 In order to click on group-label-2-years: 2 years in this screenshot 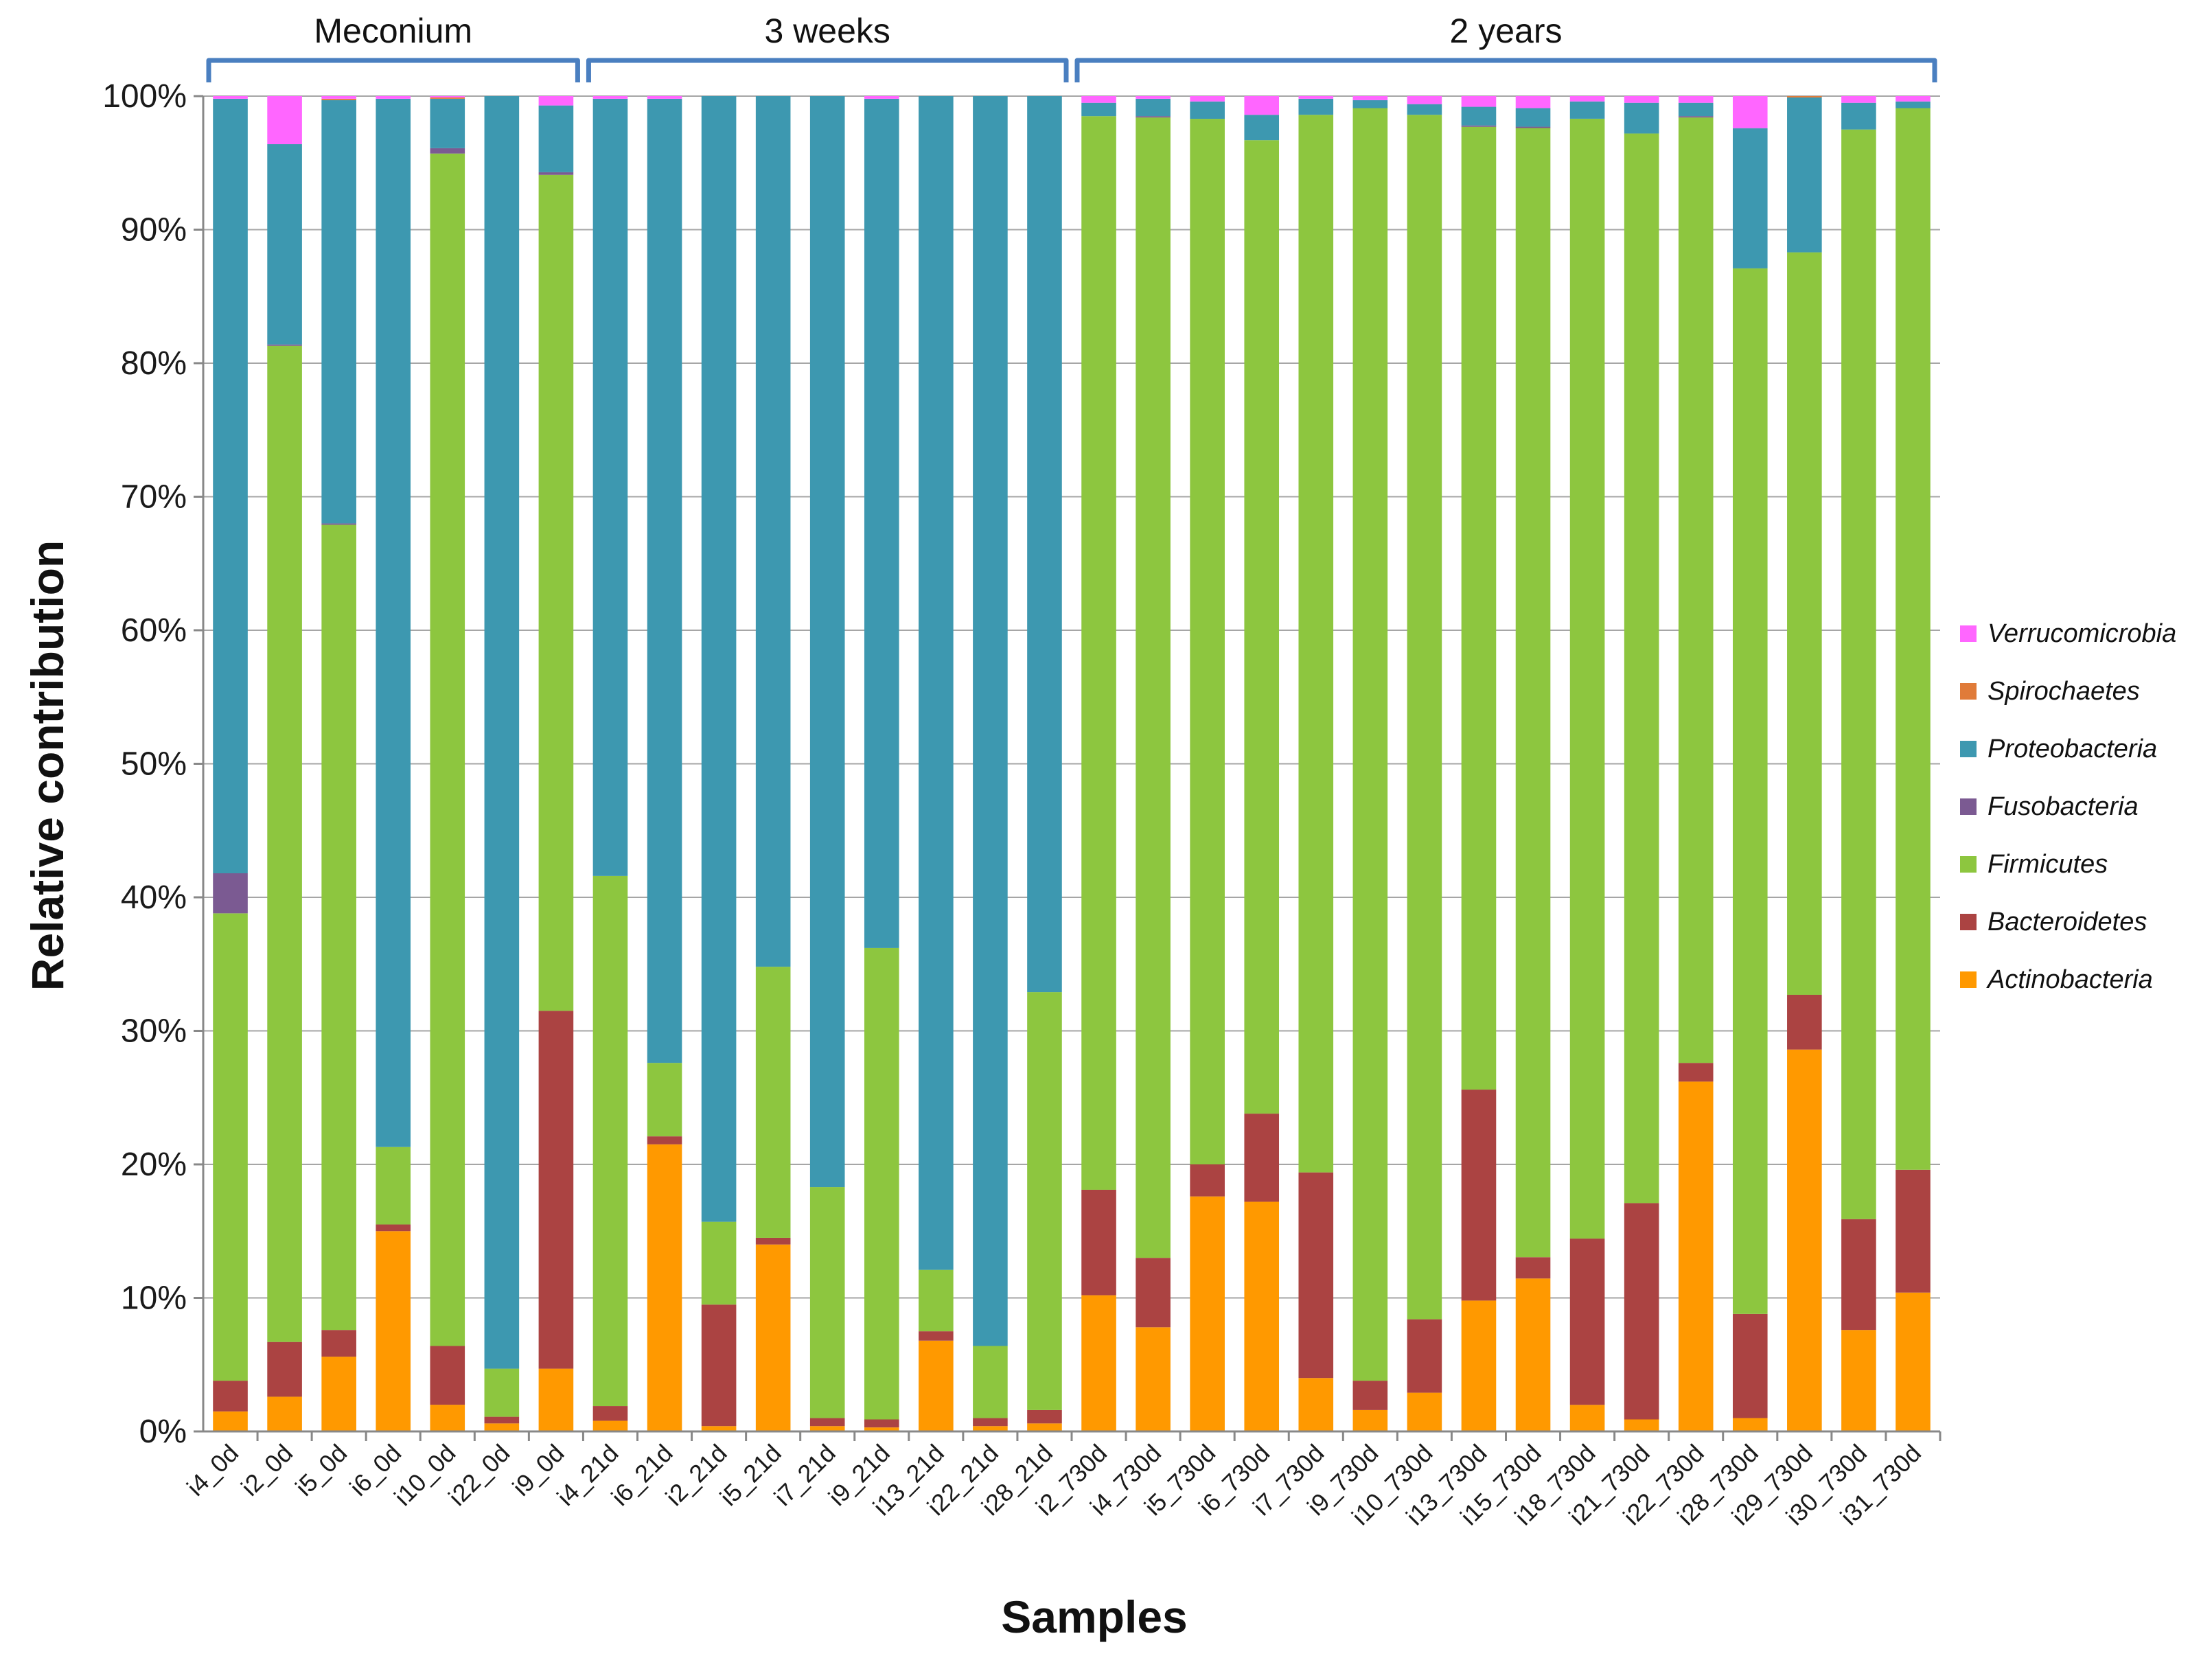, I will do `click(1506, 31)`.